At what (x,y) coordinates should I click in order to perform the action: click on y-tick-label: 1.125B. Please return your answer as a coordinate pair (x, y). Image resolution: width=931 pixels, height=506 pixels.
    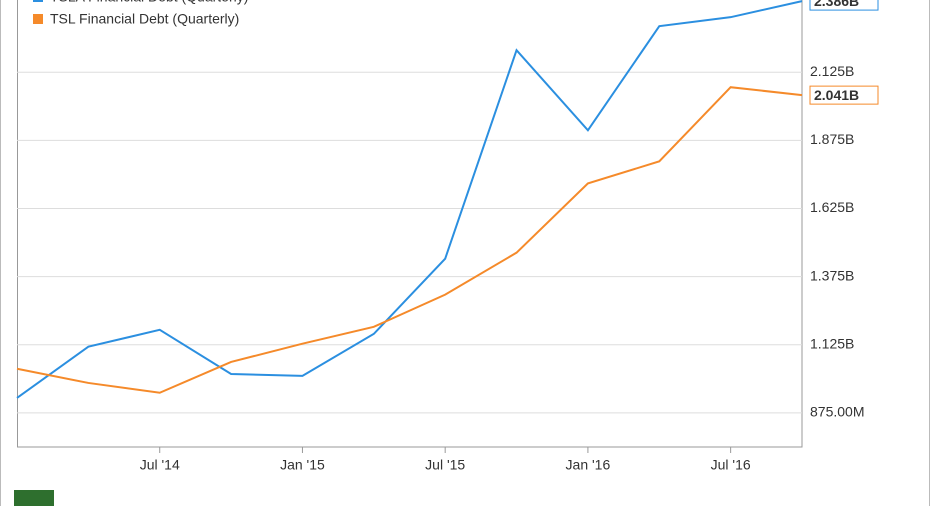
    Looking at the image, I should click on (832, 343).